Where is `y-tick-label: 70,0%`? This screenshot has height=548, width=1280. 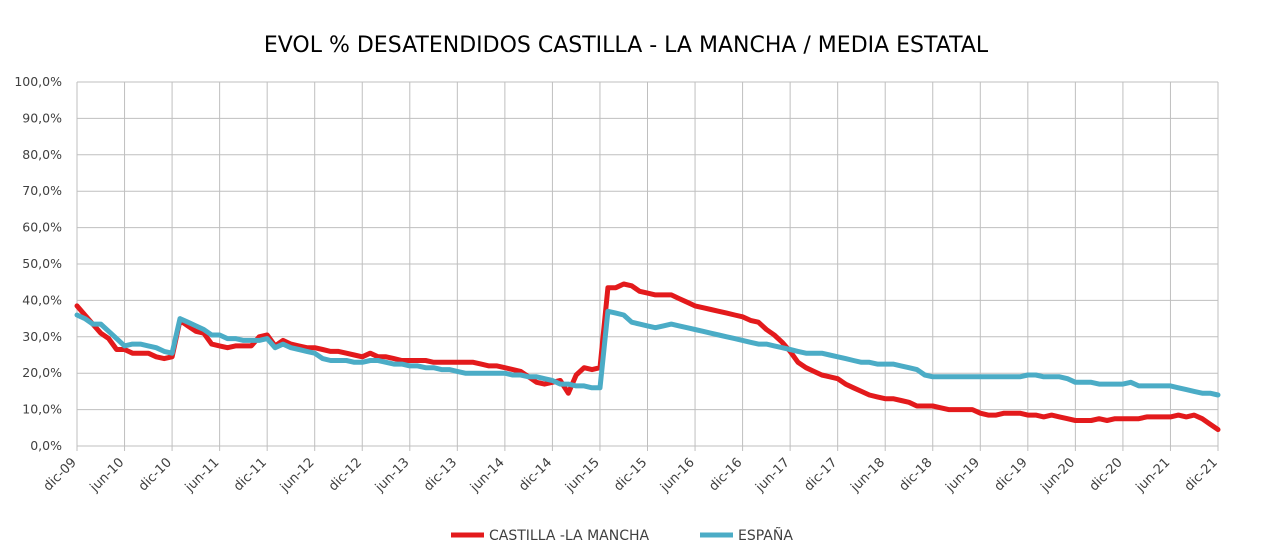
y-tick-label: 70,0% is located at coordinates (42, 190).